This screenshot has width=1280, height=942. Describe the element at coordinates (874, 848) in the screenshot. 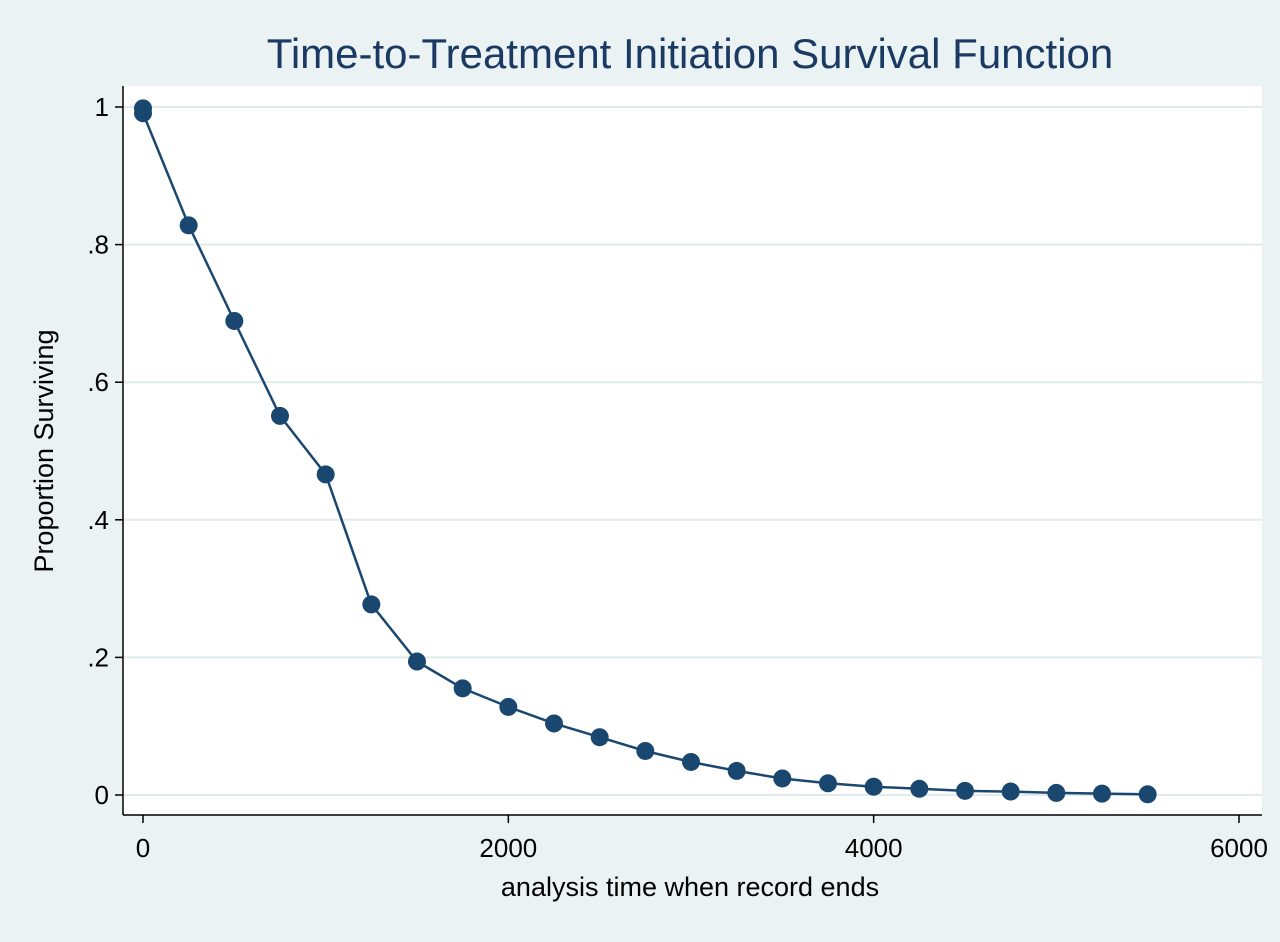

I see `x-tick-label: 4000` at that location.